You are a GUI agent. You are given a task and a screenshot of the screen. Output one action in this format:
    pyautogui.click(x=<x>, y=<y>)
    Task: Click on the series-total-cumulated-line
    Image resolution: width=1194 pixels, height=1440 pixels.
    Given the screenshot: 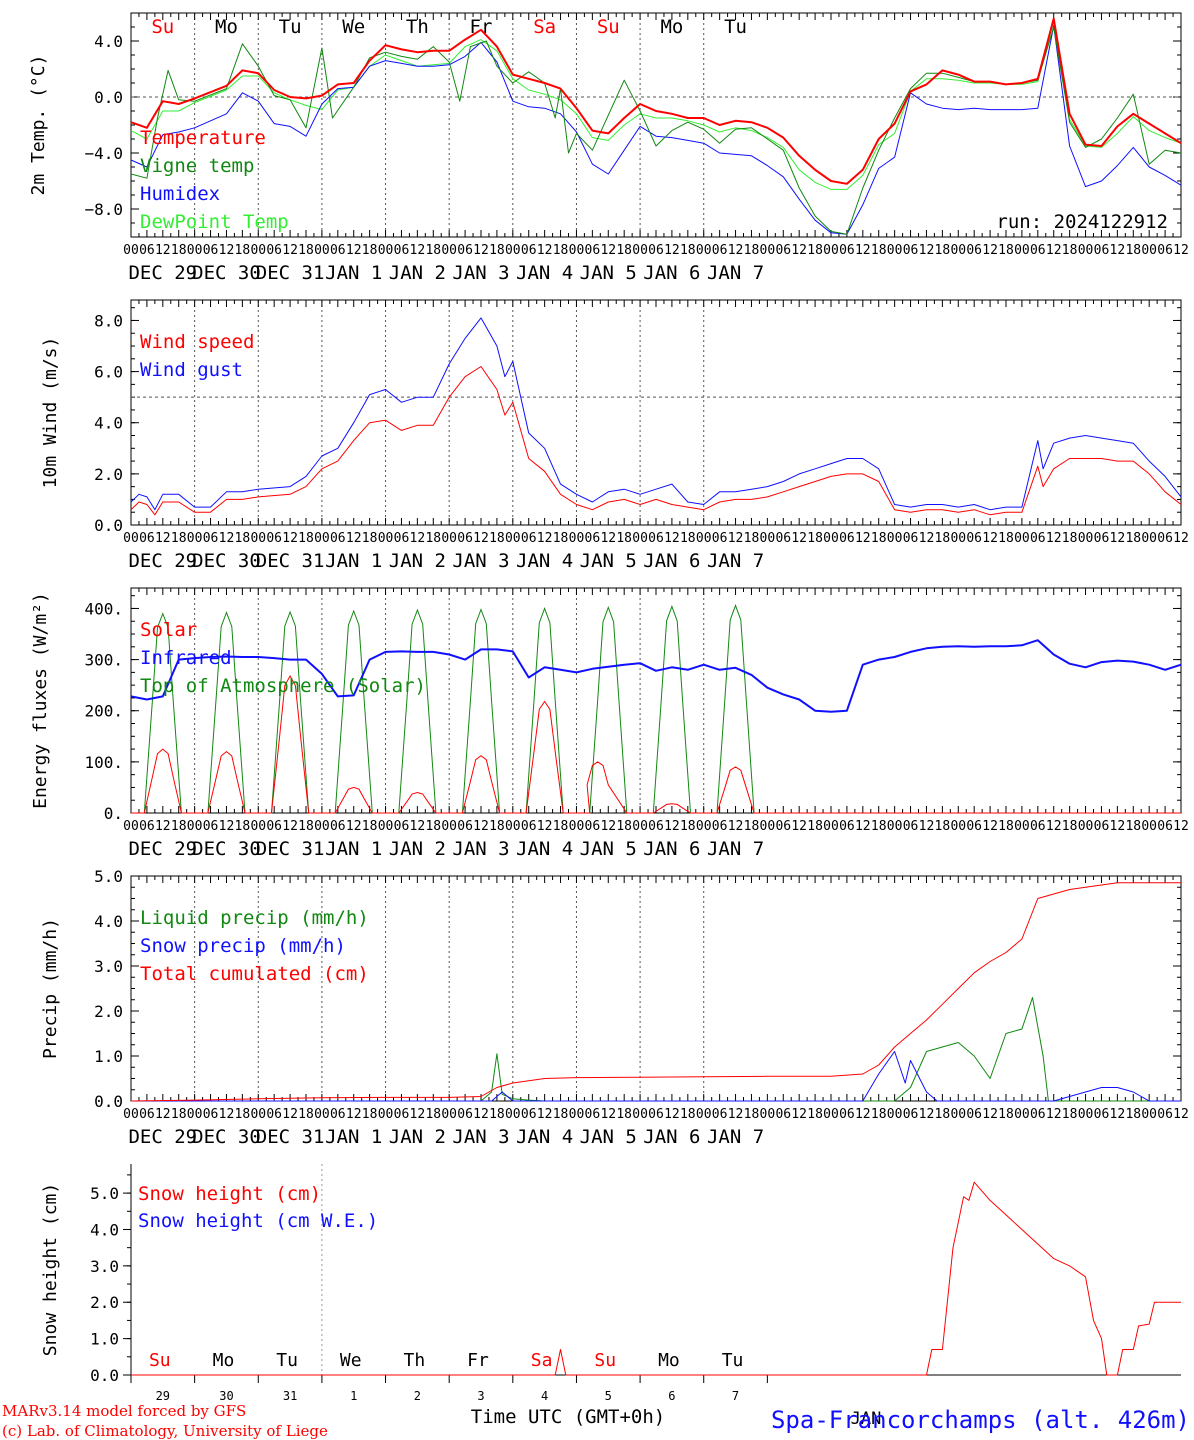 What is the action you would take?
    pyautogui.click(x=655, y=992)
    